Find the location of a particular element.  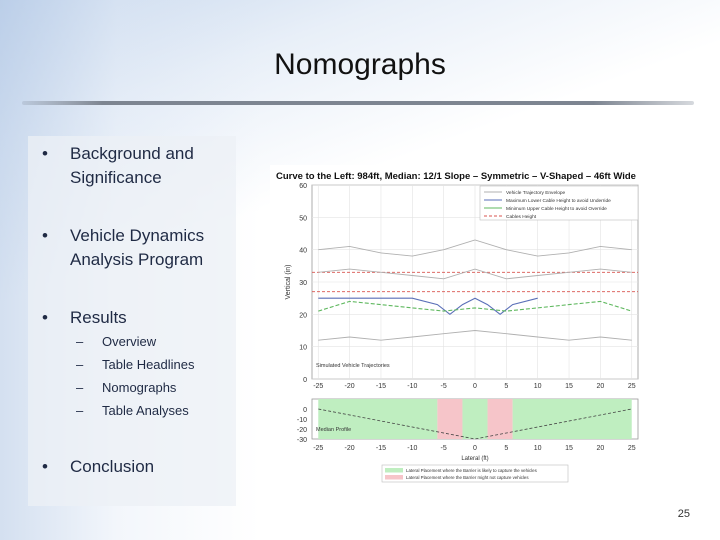

y-tick-label: 40 is located at coordinates (303, 251).